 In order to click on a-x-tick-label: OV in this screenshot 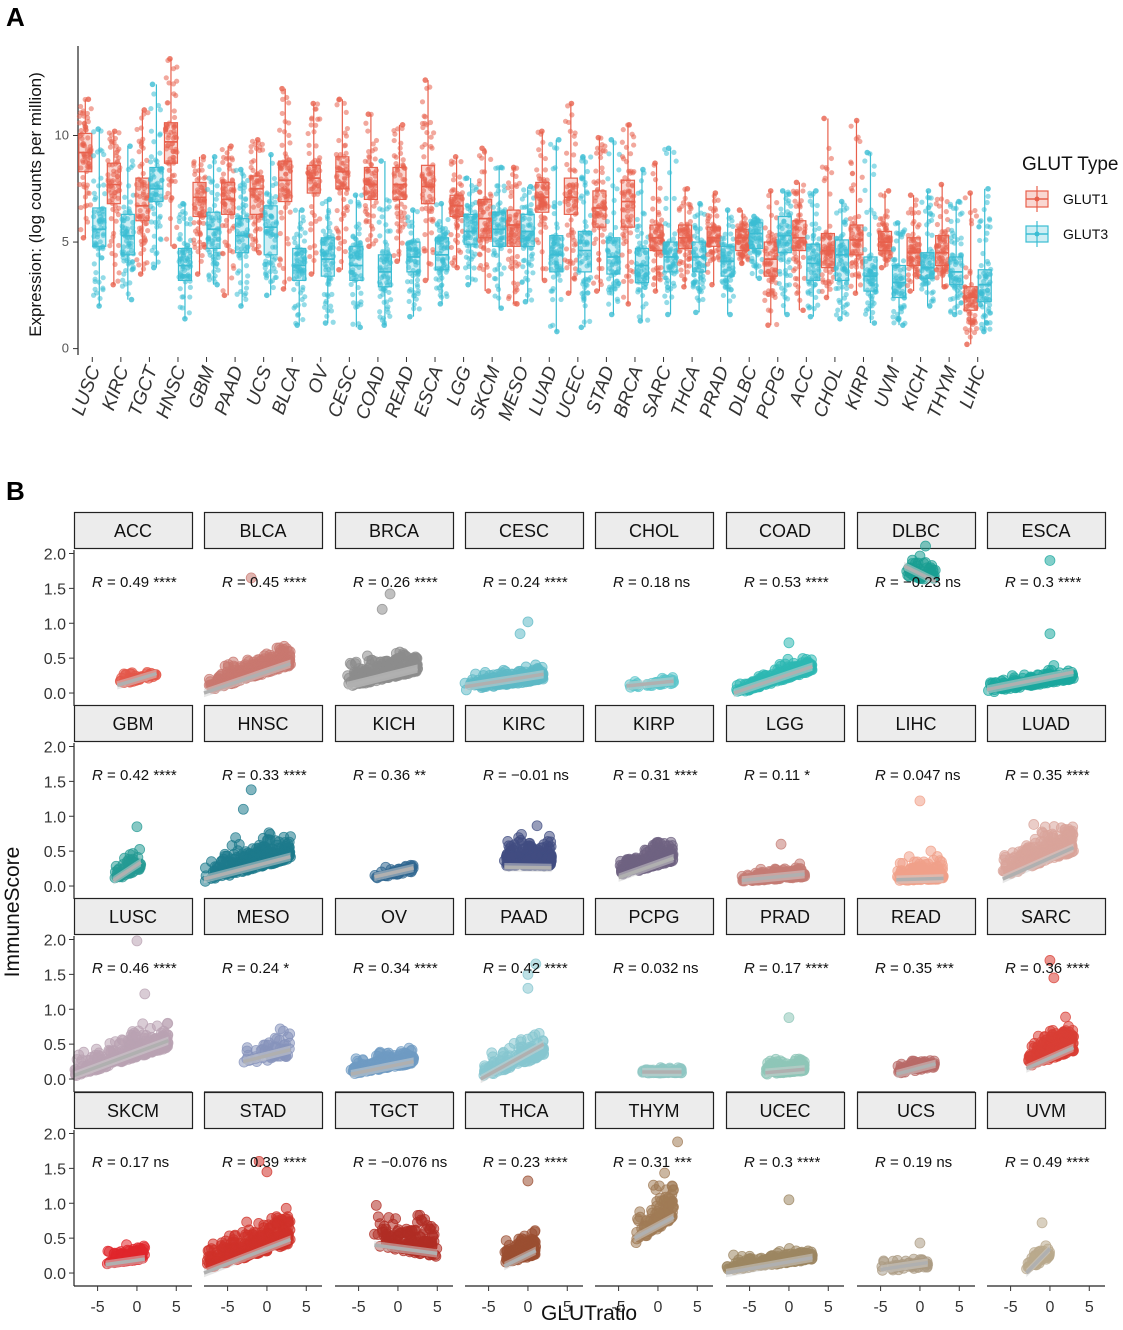, I will do `click(319, 378)`.